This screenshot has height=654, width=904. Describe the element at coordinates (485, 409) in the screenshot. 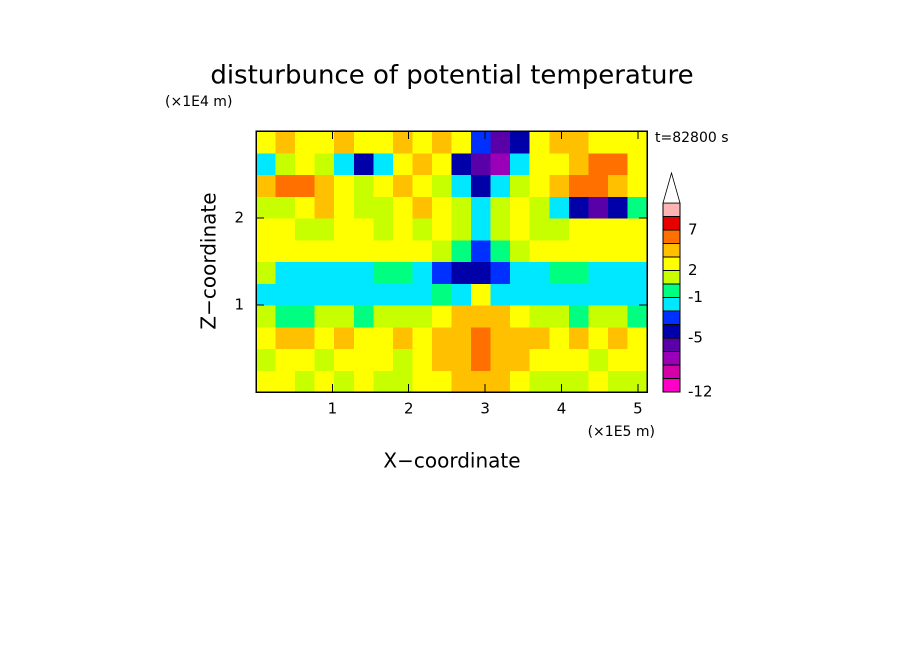

I see `x-tick-label: 3` at that location.